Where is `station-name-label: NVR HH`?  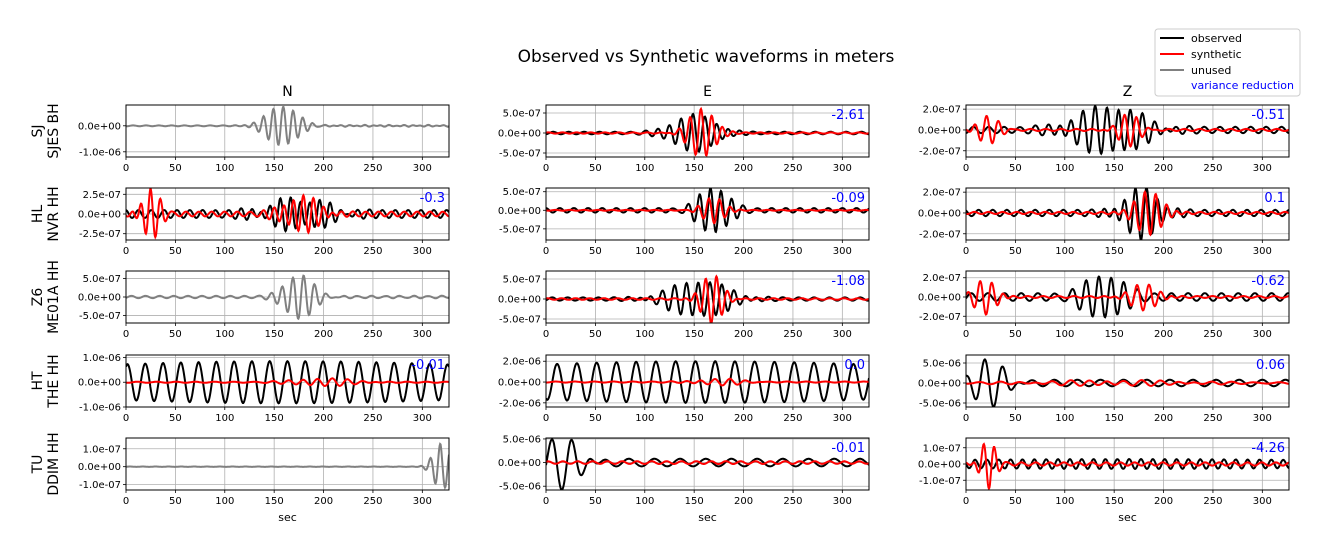 station-name-label: NVR HH is located at coordinates (54, 213).